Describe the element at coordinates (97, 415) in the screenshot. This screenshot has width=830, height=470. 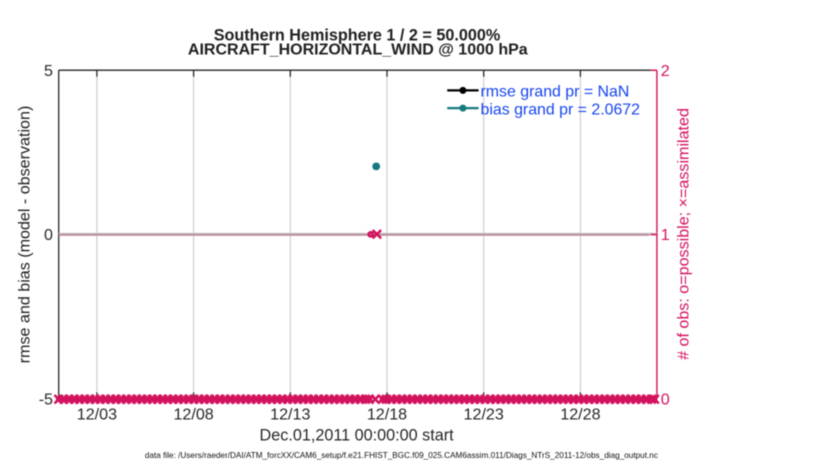
I see `svg-text: 12/03` at that location.